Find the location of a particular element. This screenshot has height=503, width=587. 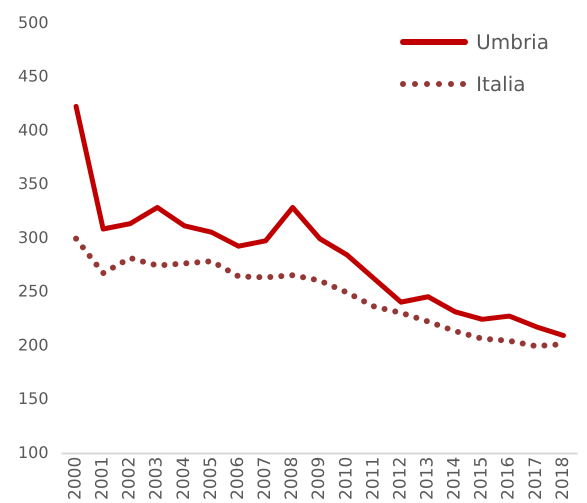

x-tick-label: 2010 is located at coordinates (346, 478).